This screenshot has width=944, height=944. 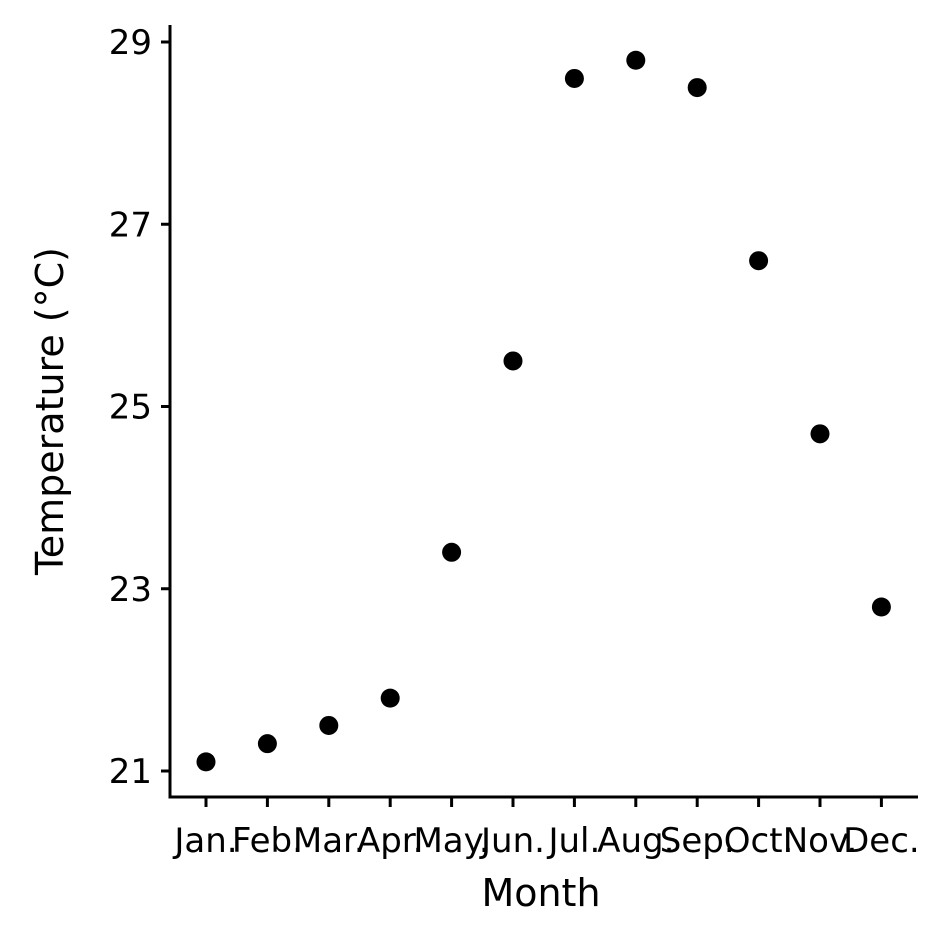 What do you see at coordinates (130, 590) in the screenshot?
I see `y-tick-label: 23` at bounding box center [130, 590].